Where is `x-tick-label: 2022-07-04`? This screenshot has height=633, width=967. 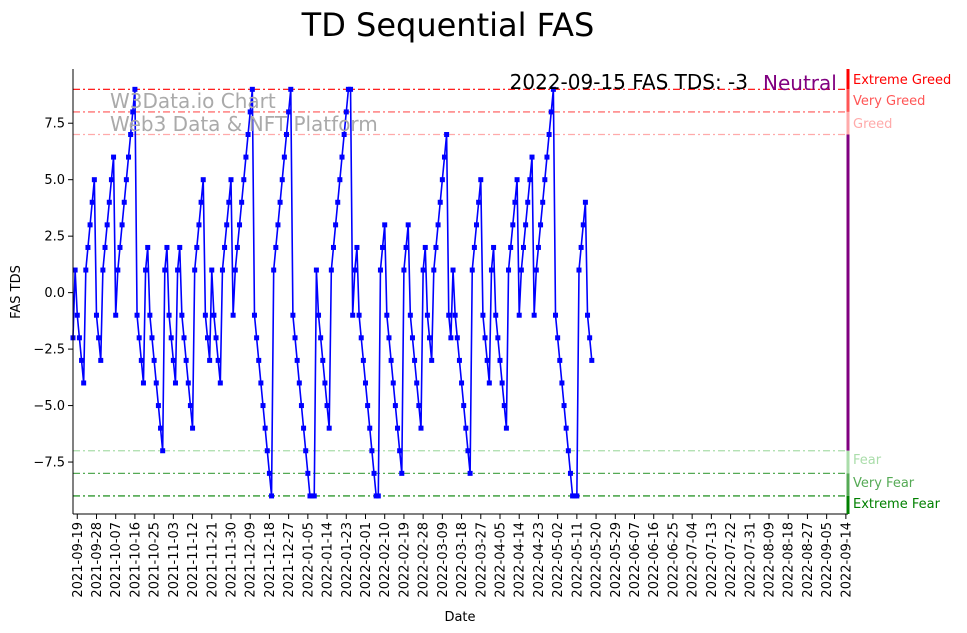 x-tick-label: 2022-07-04 is located at coordinates (693, 560).